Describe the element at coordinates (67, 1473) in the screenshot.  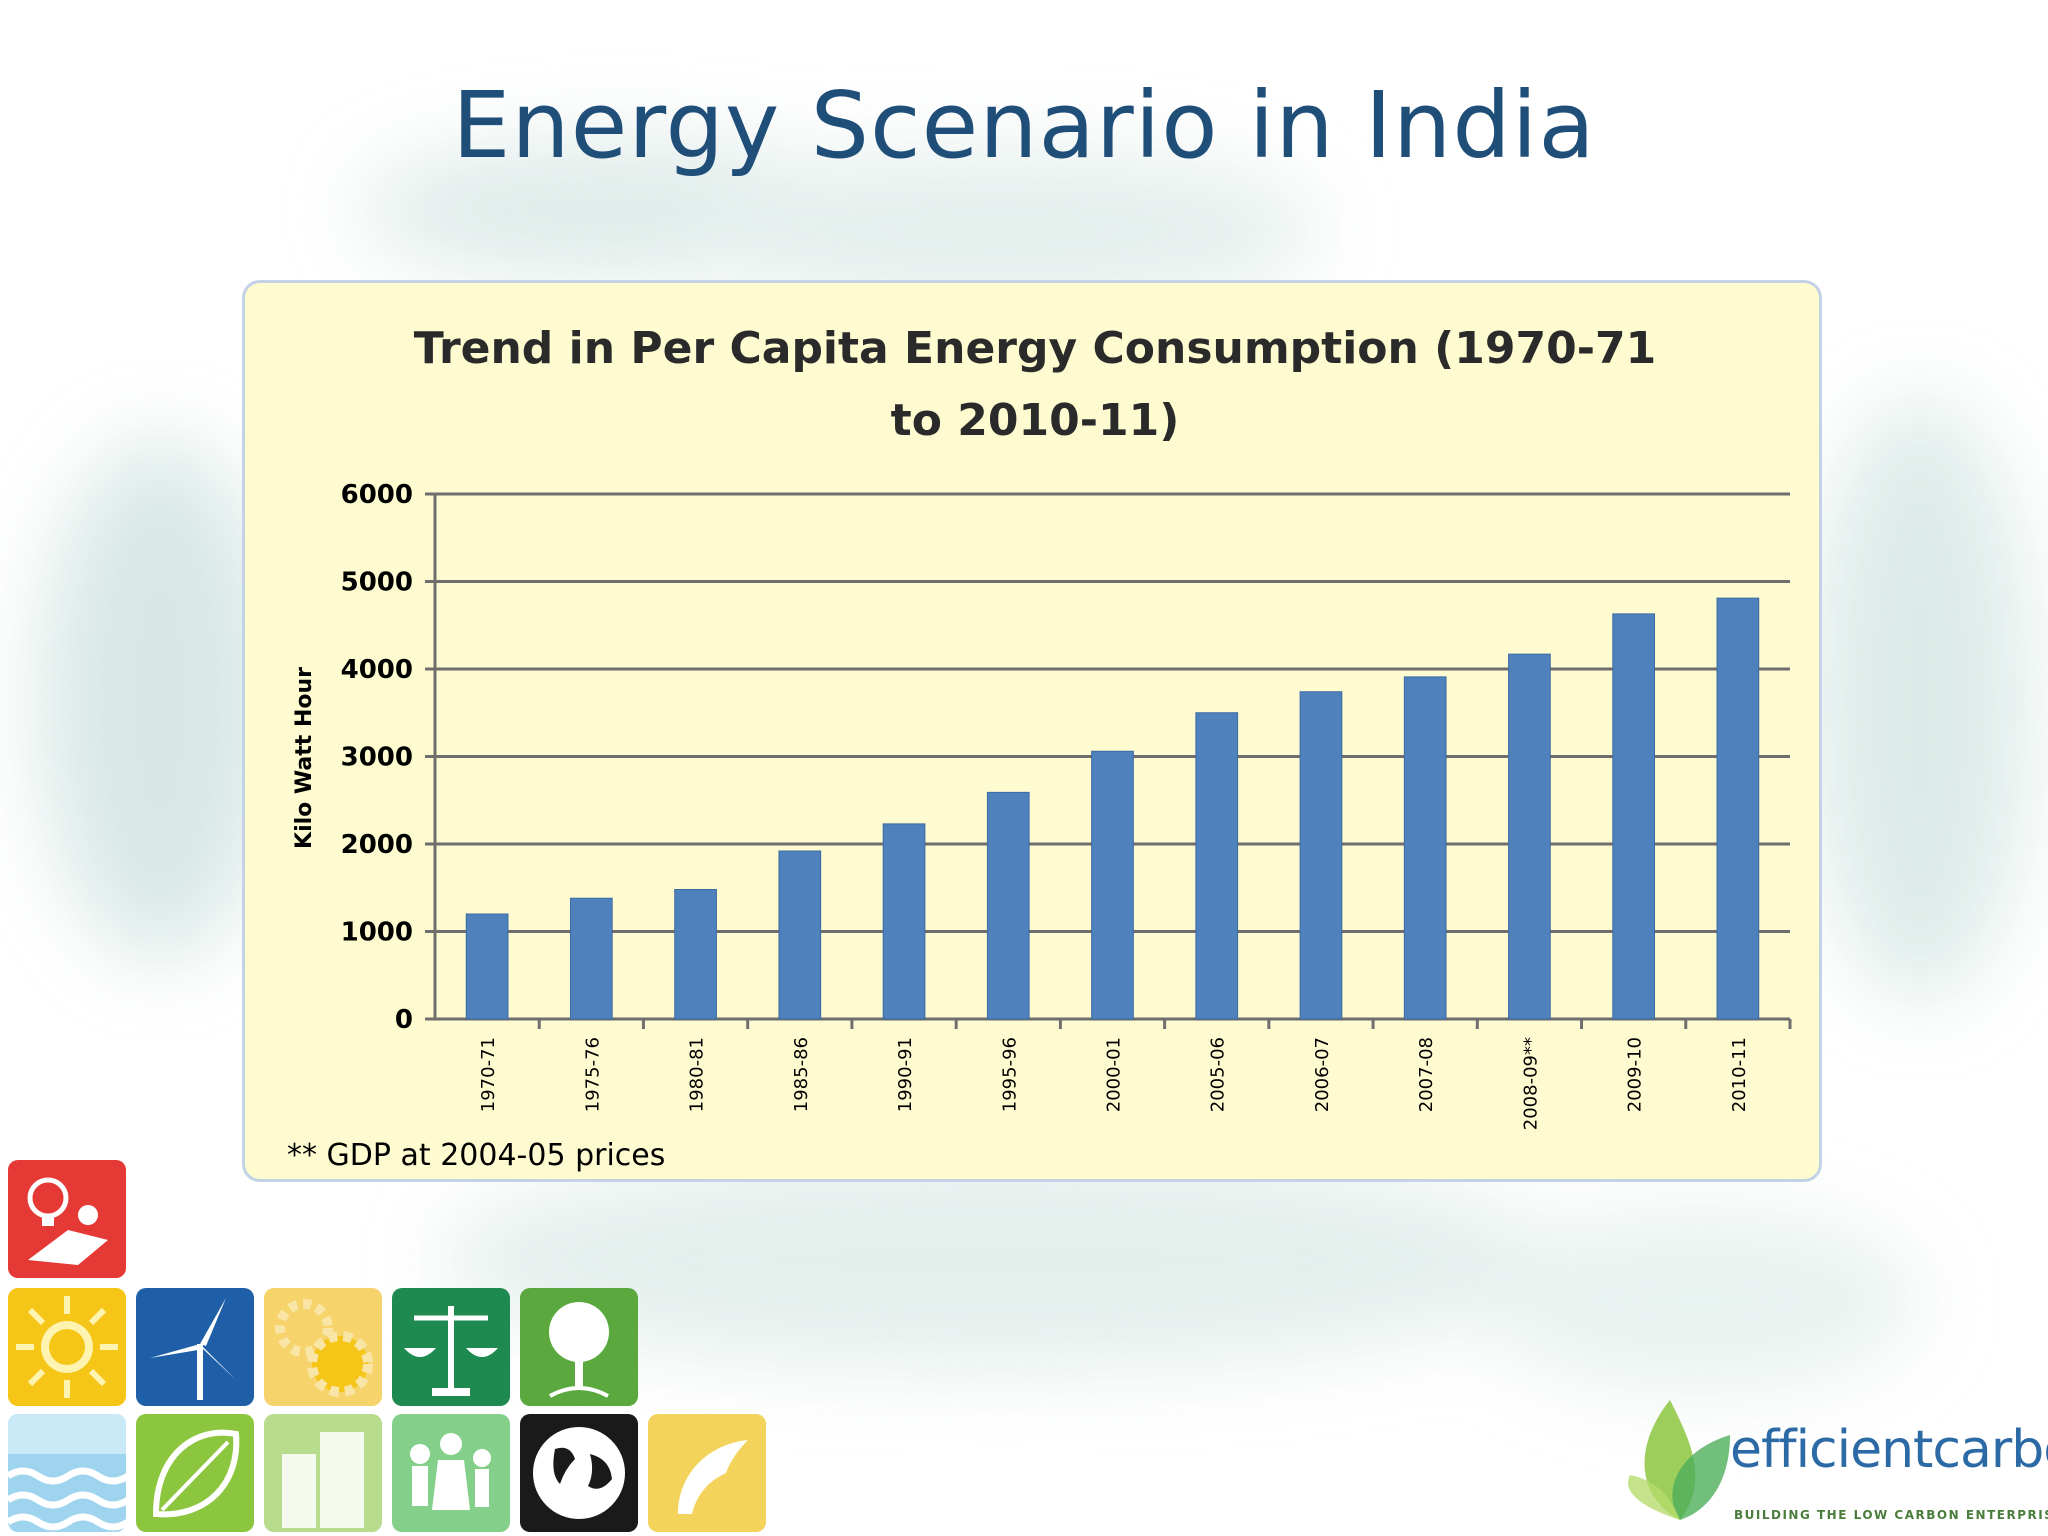
I see `water-waves-icon` at that location.